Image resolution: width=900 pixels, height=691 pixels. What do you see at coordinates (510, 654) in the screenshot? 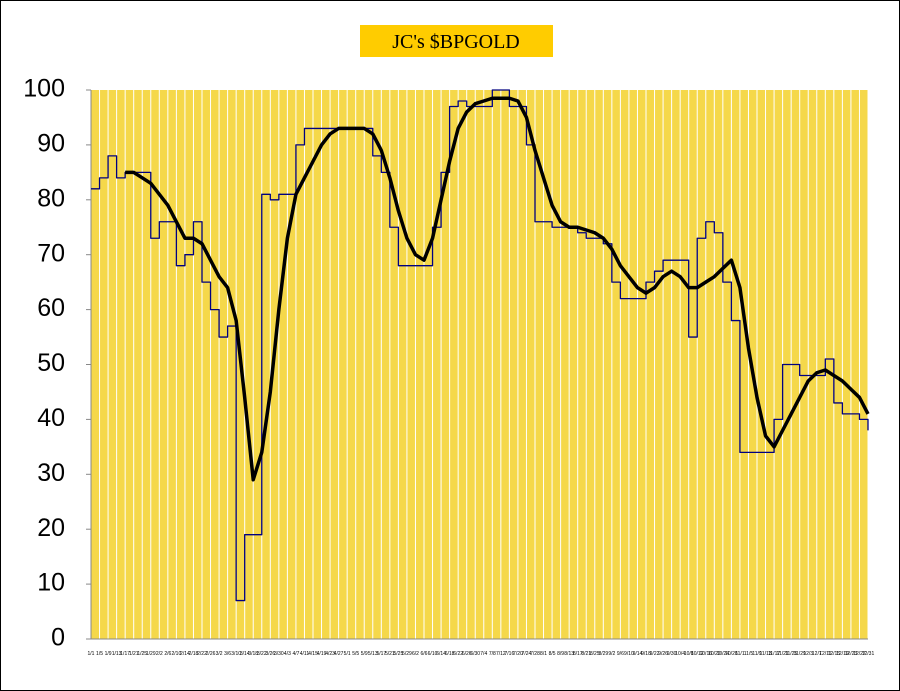
I see `x-tick-label: 7/16` at bounding box center [510, 654].